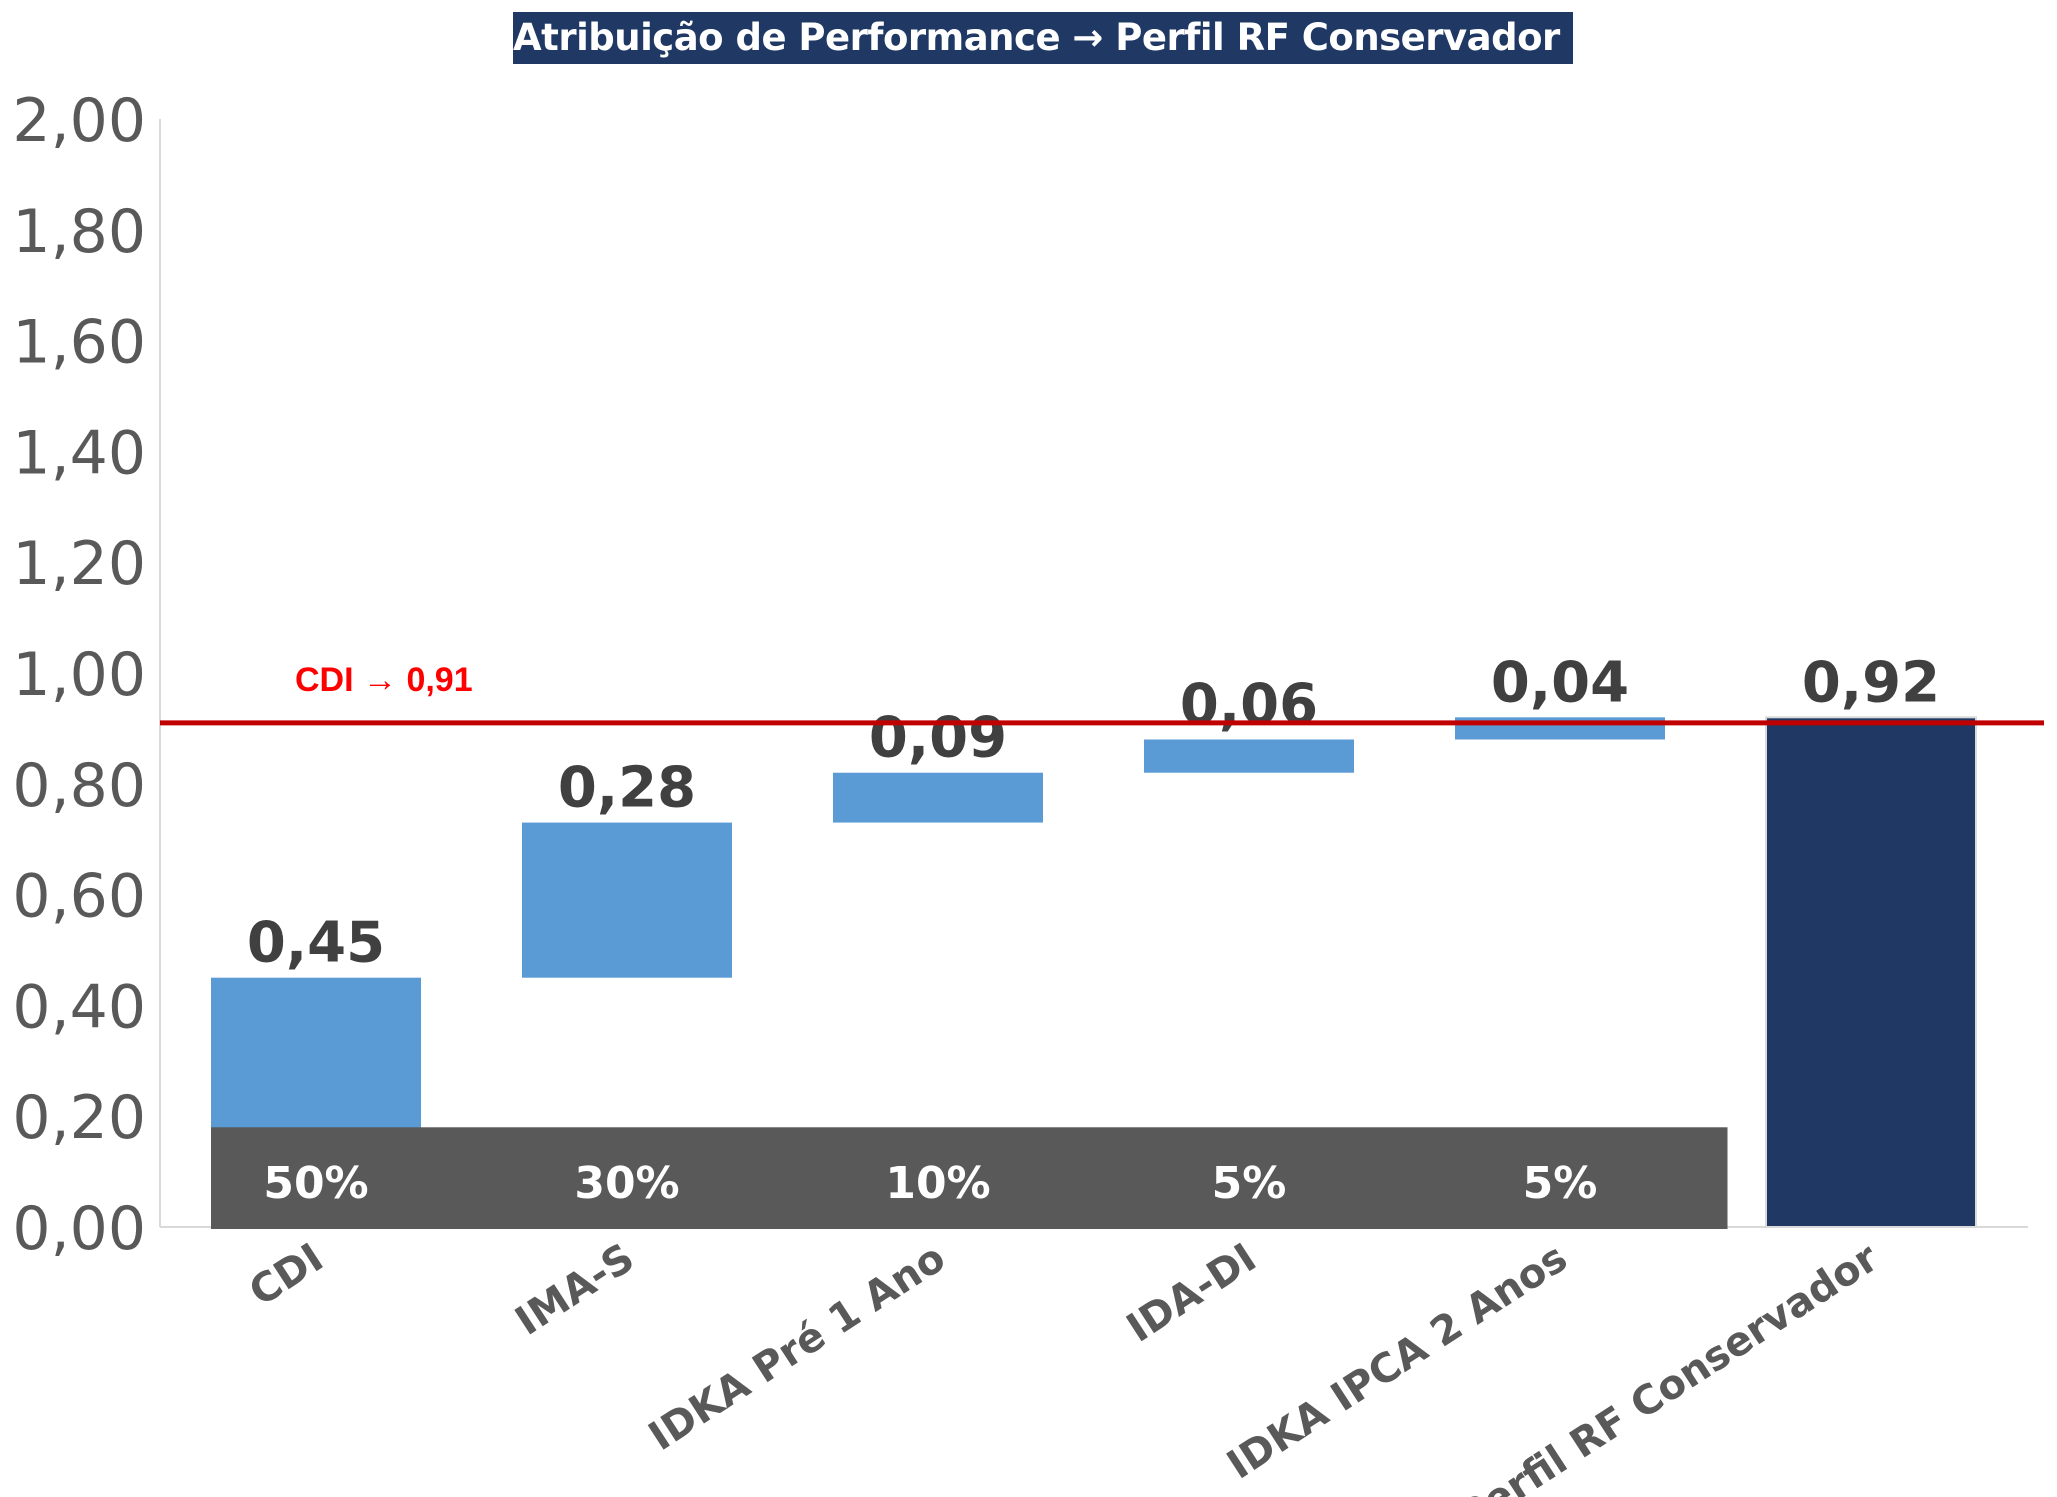  Describe the element at coordinates (1871, 972) in the screenshot. I see `total-bar` at that location.